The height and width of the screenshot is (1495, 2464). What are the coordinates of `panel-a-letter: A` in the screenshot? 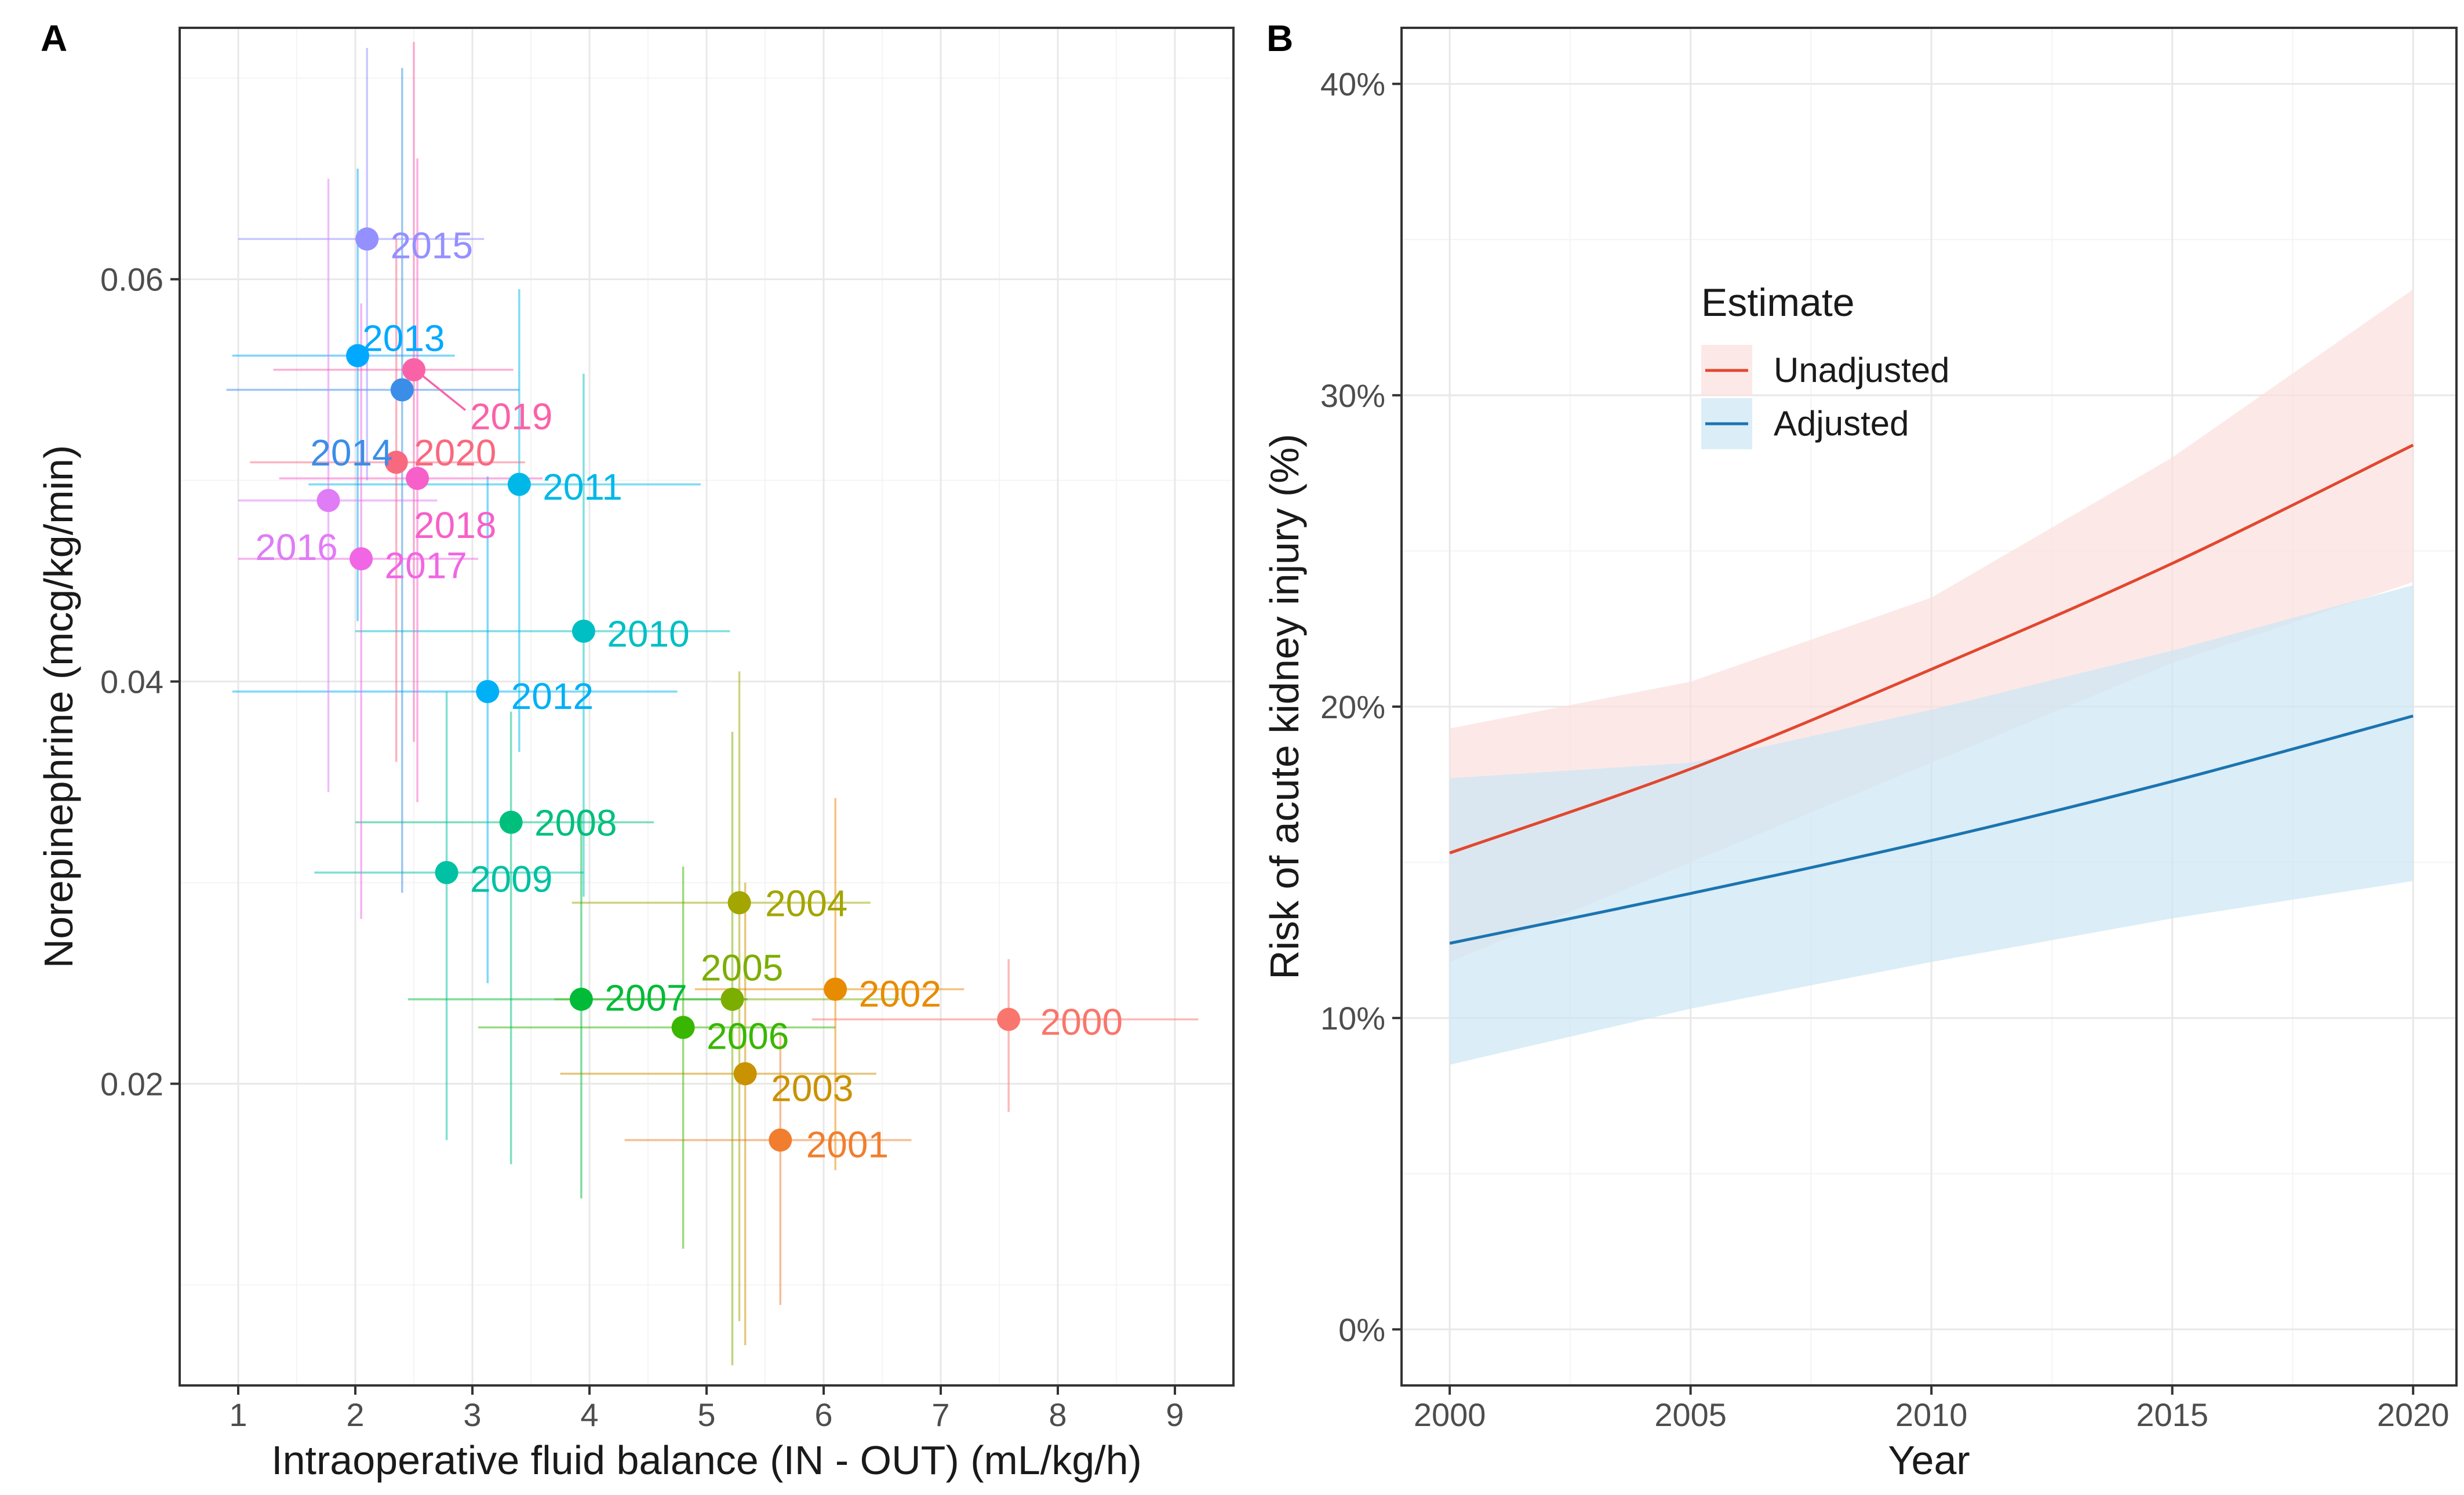 It's located at (54, 38).